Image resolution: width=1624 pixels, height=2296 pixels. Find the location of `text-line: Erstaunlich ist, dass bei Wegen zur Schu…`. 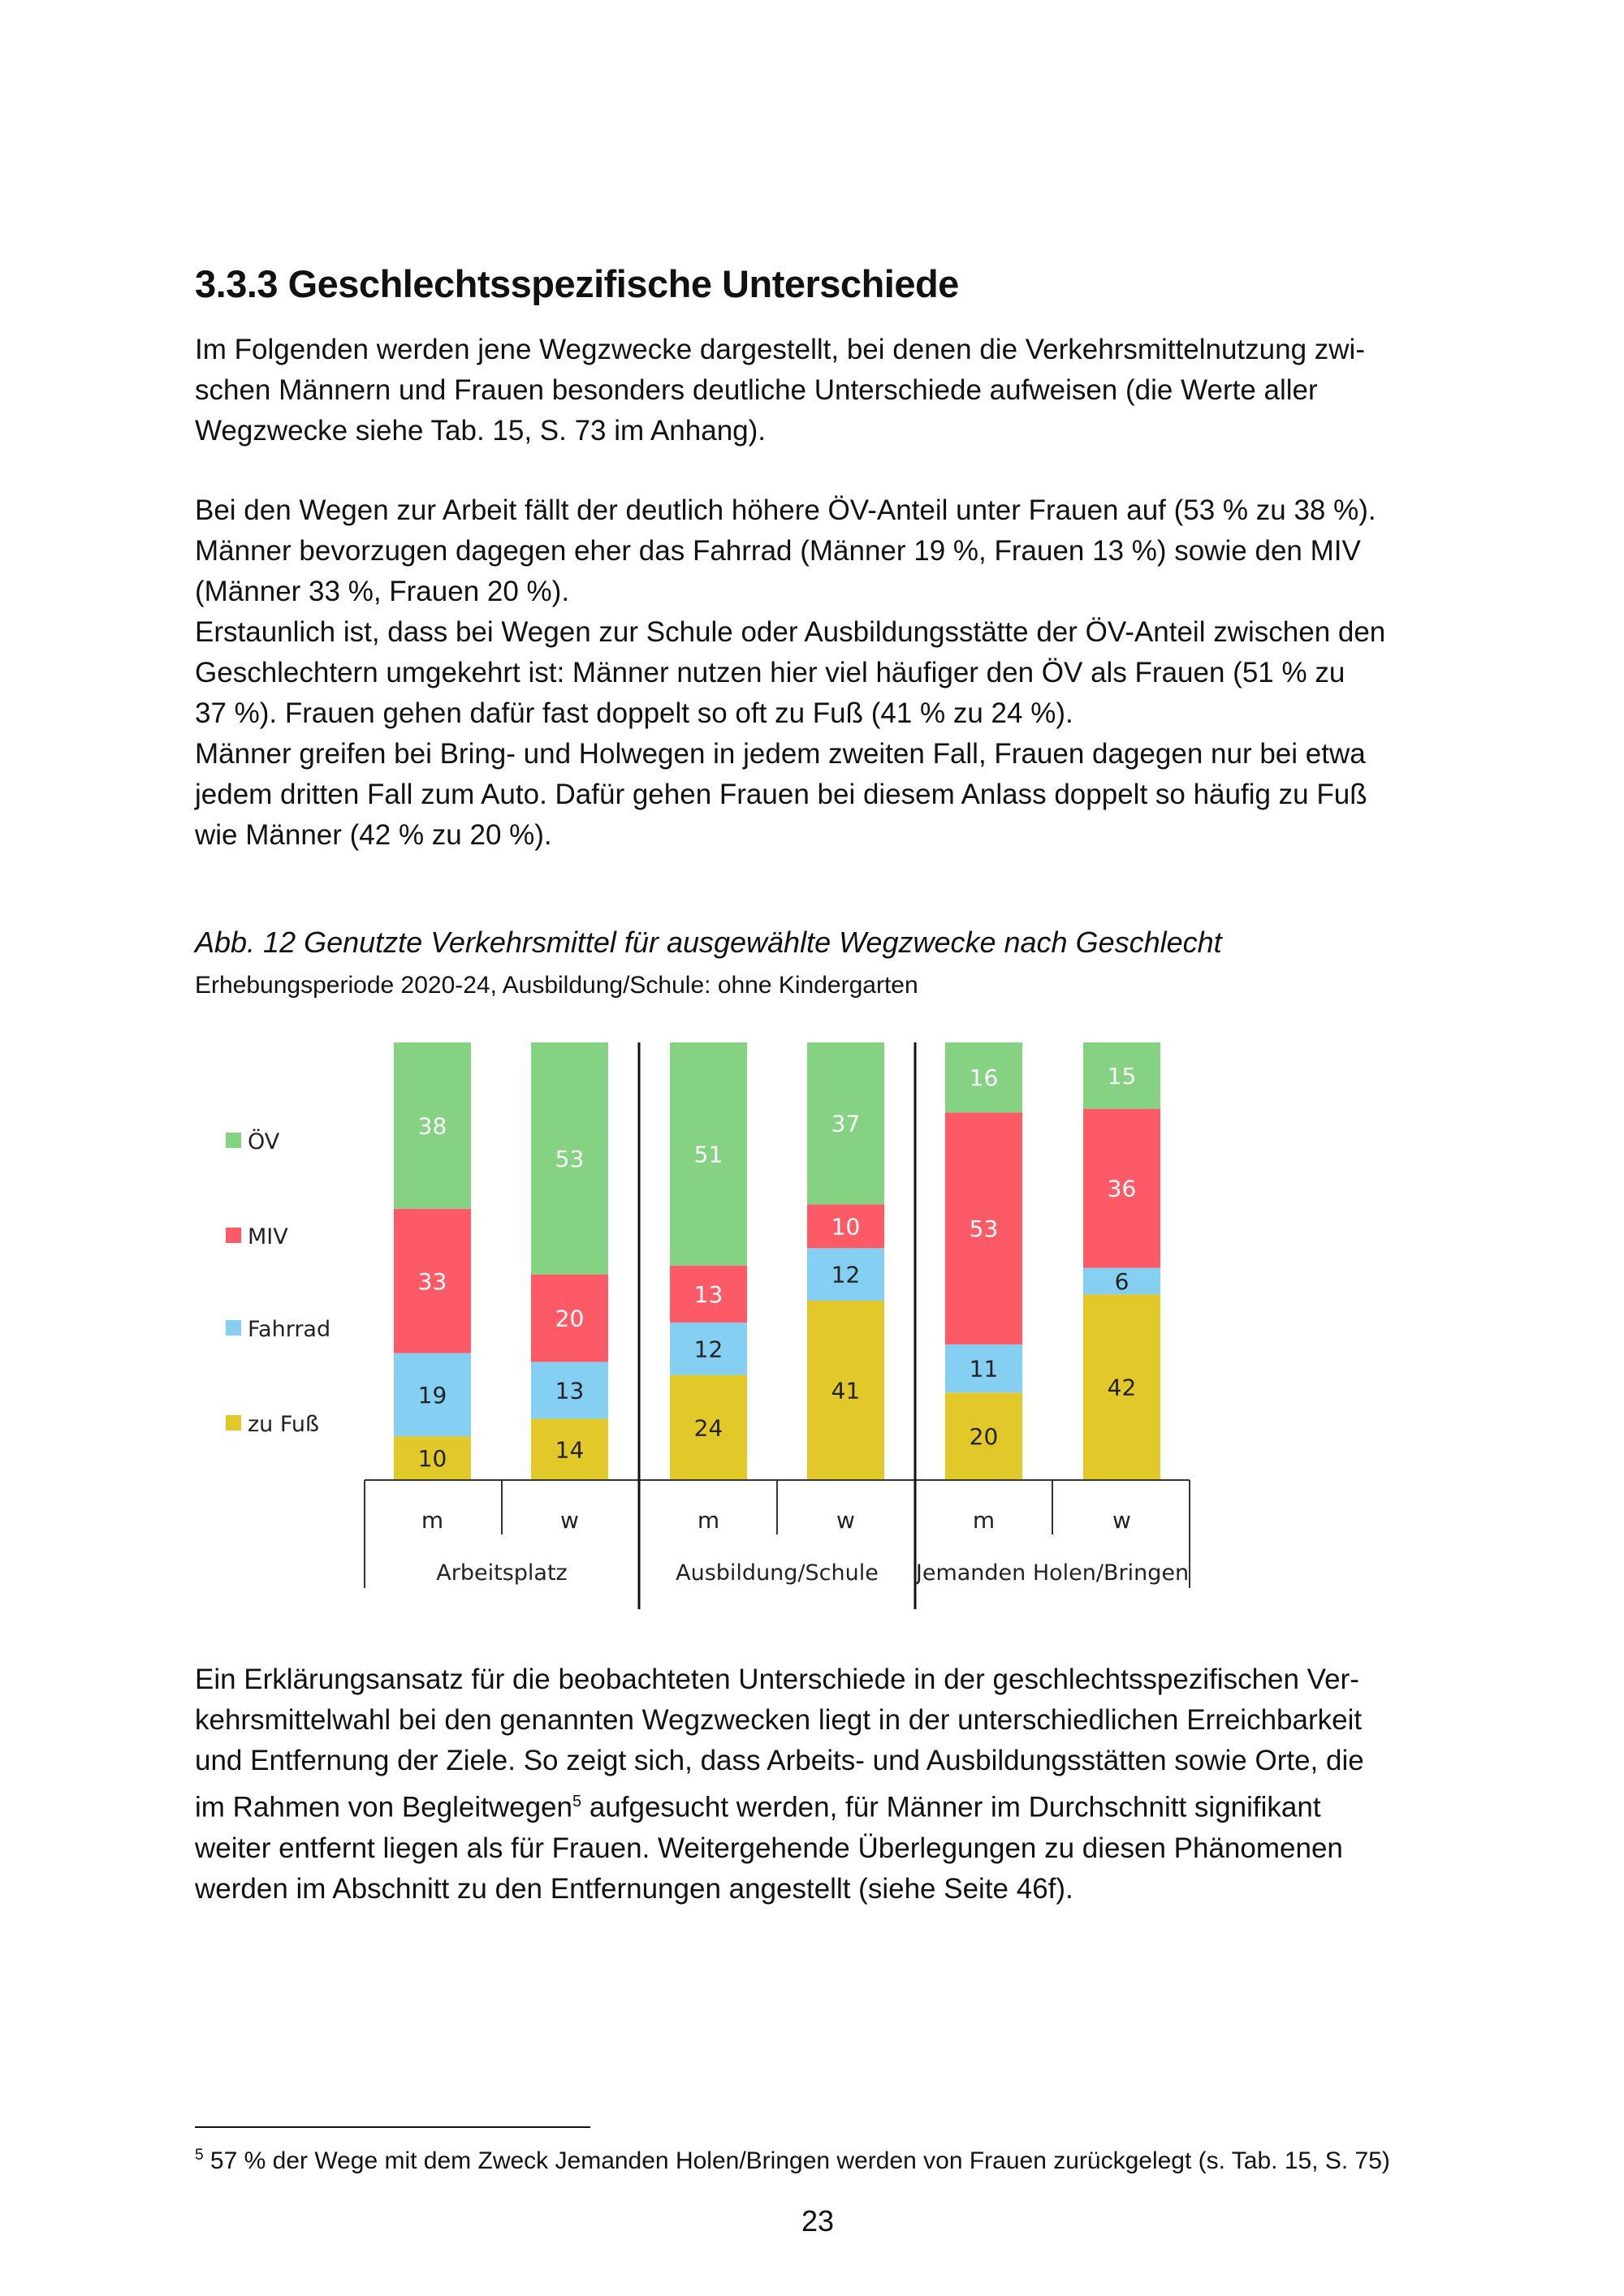

text-line: Erstaunlich ist, dass bei Wegen zur Schu… is located at coordinates (791, 632).